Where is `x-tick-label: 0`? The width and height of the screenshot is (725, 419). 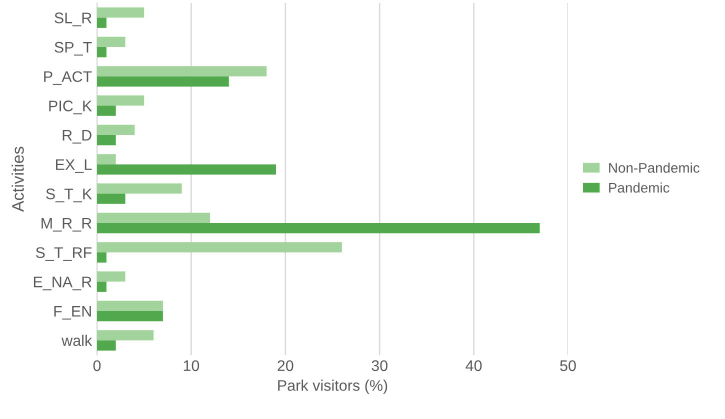 x-tick-label: 0 is located at coordinates (97, 366).